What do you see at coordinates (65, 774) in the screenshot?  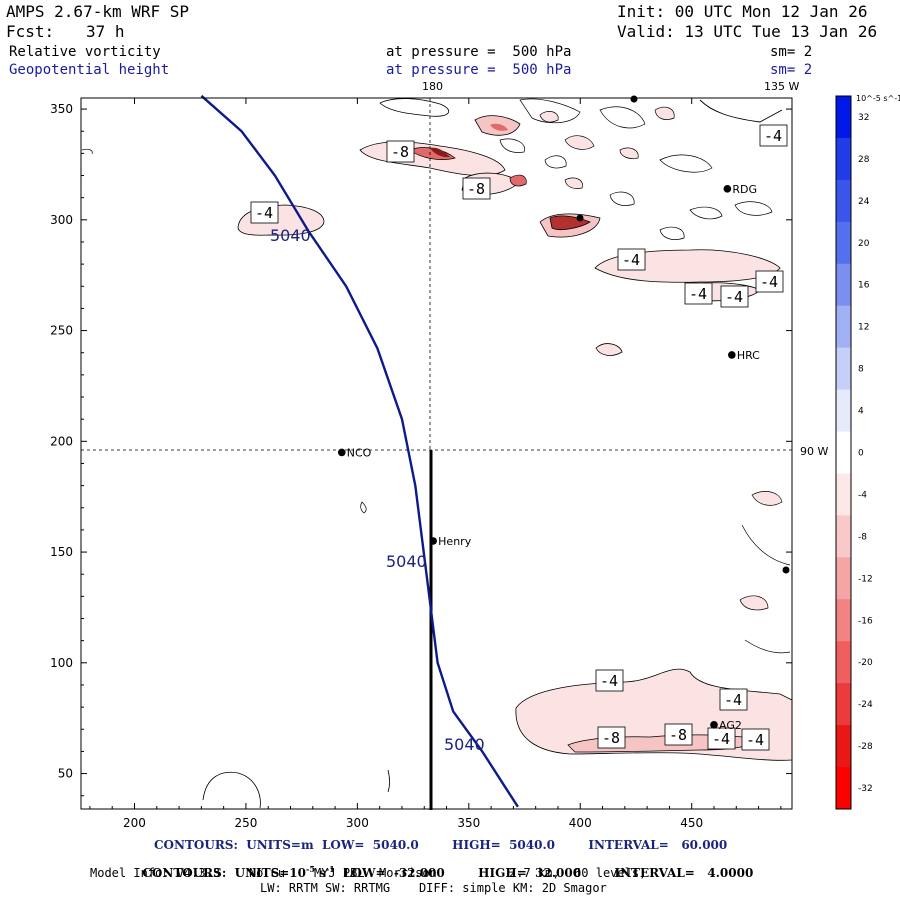 I see `y-tick-label: 50` at bounding box center [65, 774].